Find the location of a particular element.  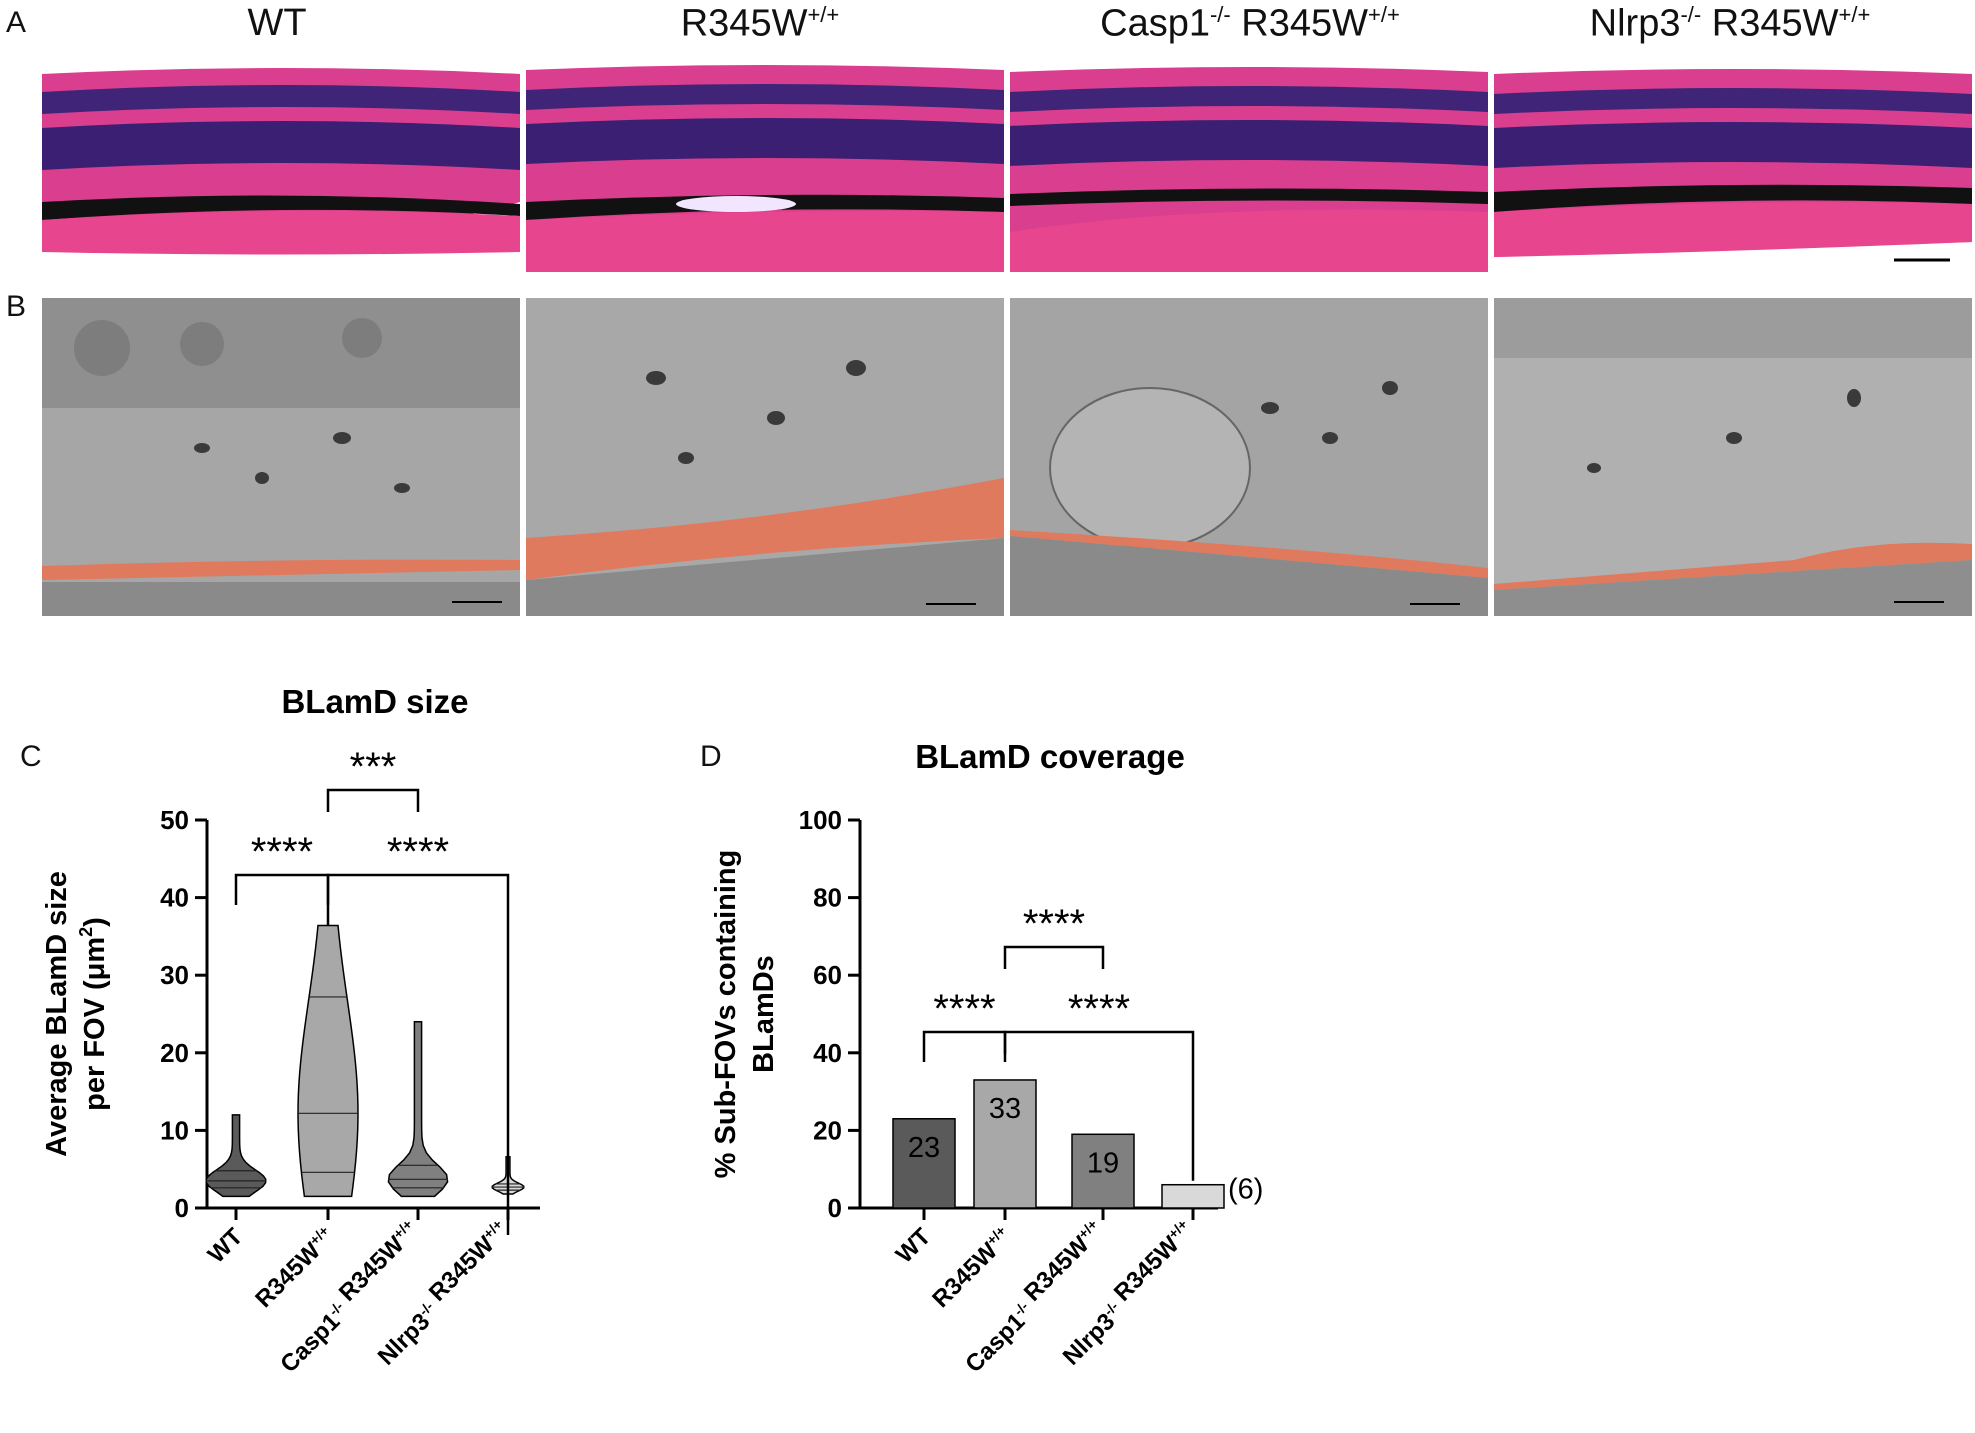

column-label-wt: WT is located at coordinates (277, 23).